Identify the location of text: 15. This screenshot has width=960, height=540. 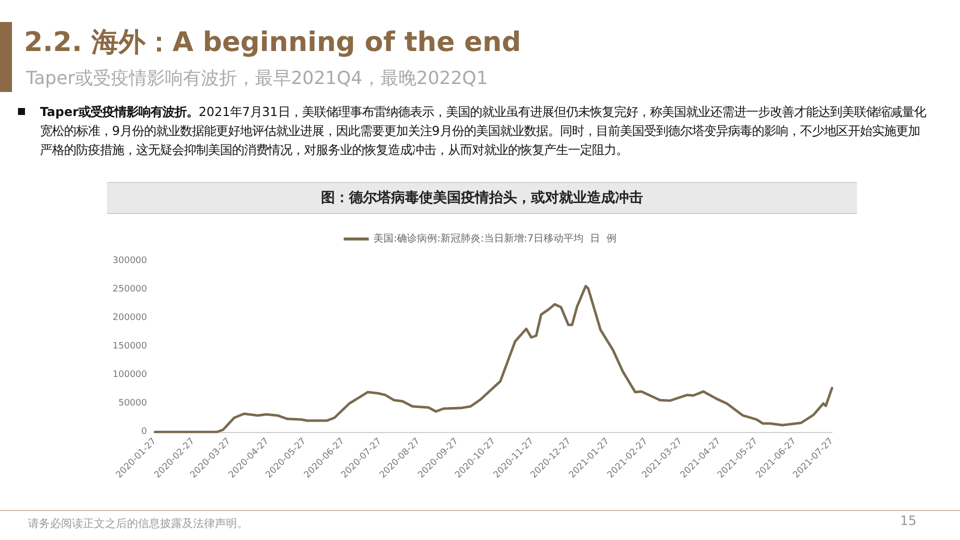
(908, 521).